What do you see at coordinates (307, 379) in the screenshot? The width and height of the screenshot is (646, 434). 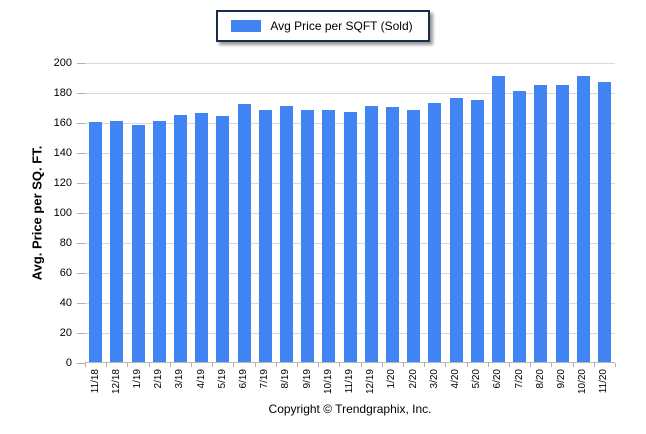 I see `x-tick-label-text: 9/19` at bounding box center [307, 379].